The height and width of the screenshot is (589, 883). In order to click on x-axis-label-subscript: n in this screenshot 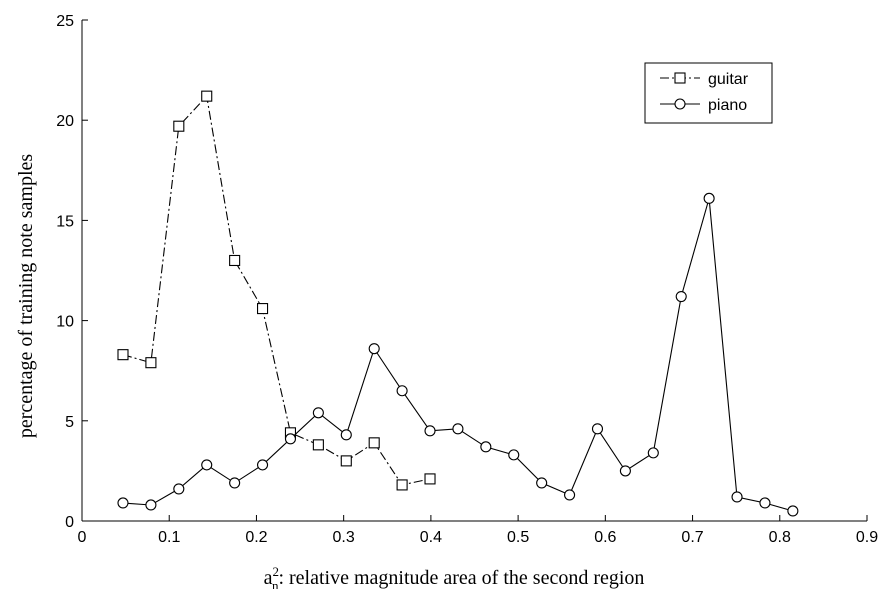, I will do `click(275, 583)`.